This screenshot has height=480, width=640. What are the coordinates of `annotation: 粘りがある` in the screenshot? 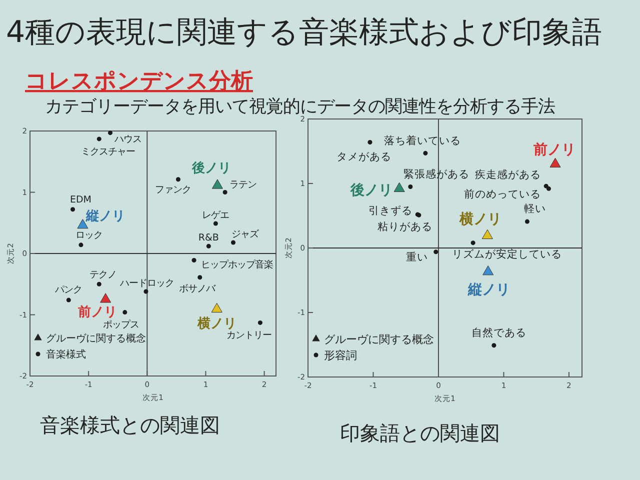 It's located at (404, 226).